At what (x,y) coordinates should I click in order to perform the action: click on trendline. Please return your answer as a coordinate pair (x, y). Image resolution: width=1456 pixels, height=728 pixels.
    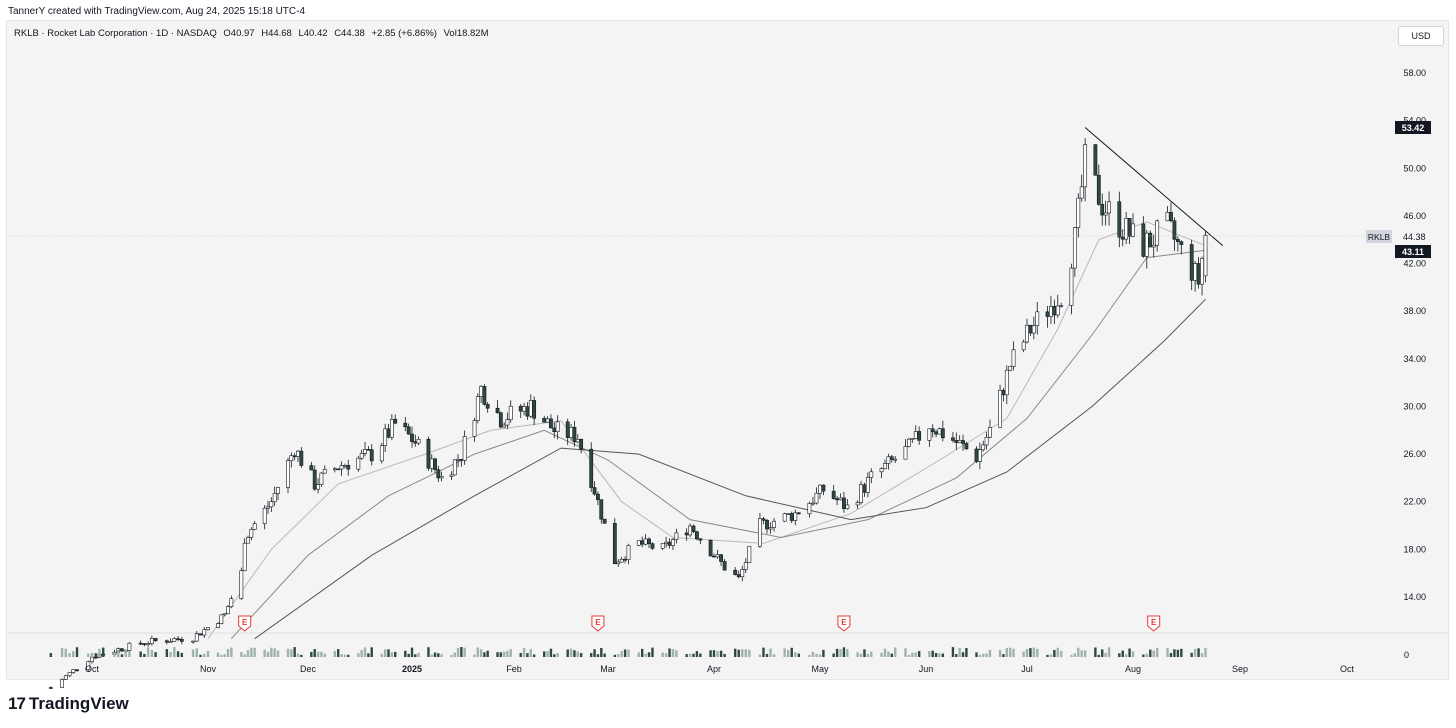
    Looking at the image, I should click on (1154, 187).